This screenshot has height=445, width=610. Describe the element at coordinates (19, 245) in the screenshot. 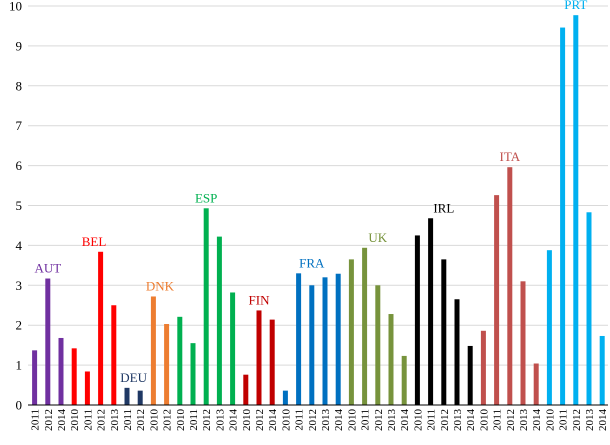

I see `y-tick-label: 4` at that location.